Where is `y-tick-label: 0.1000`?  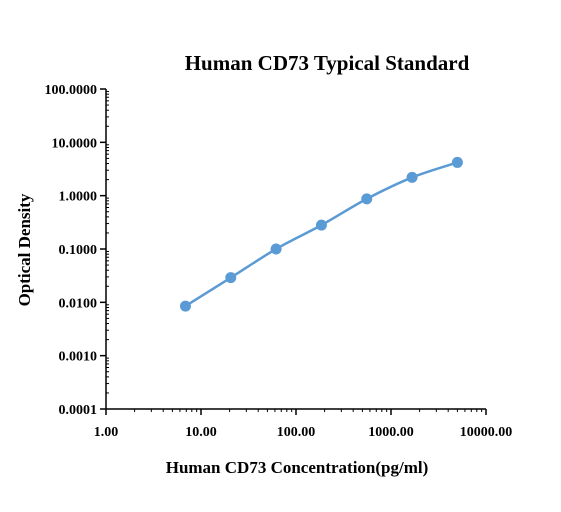
y-tick-label: 0.1000 is located at coordinates (78, 250).